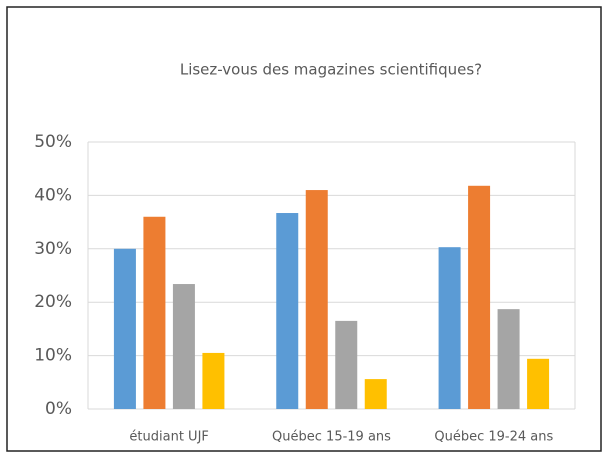  What do you see at coordinates (331, 70) in the screenshot?
I see `chart-title: Lisez-vous des magazines scientifiques?` at bounding box center [331, 70].